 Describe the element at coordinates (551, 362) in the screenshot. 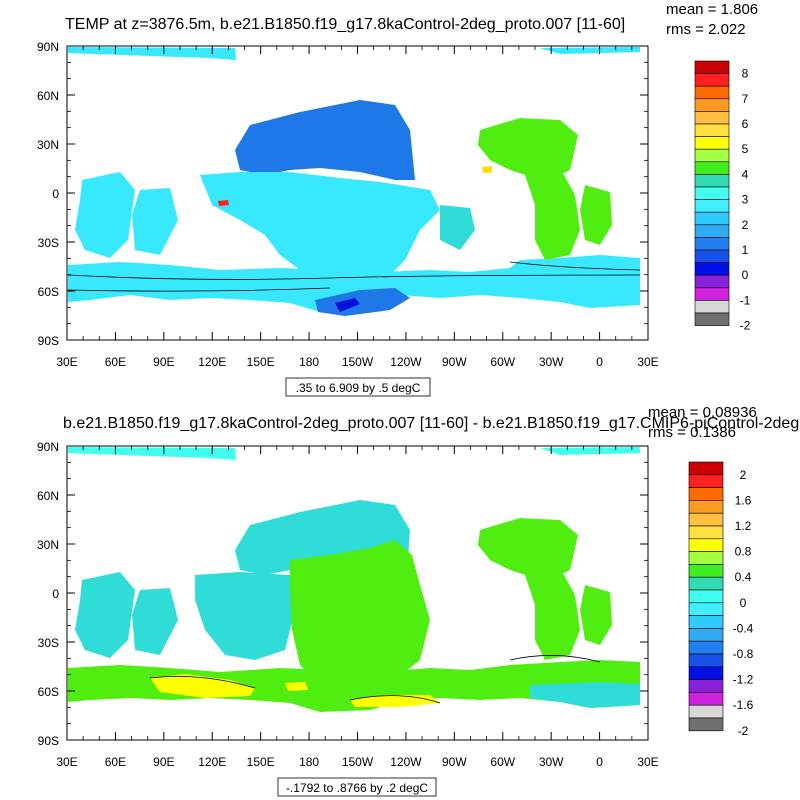

I see `x-tick-label: 30W` at that location.